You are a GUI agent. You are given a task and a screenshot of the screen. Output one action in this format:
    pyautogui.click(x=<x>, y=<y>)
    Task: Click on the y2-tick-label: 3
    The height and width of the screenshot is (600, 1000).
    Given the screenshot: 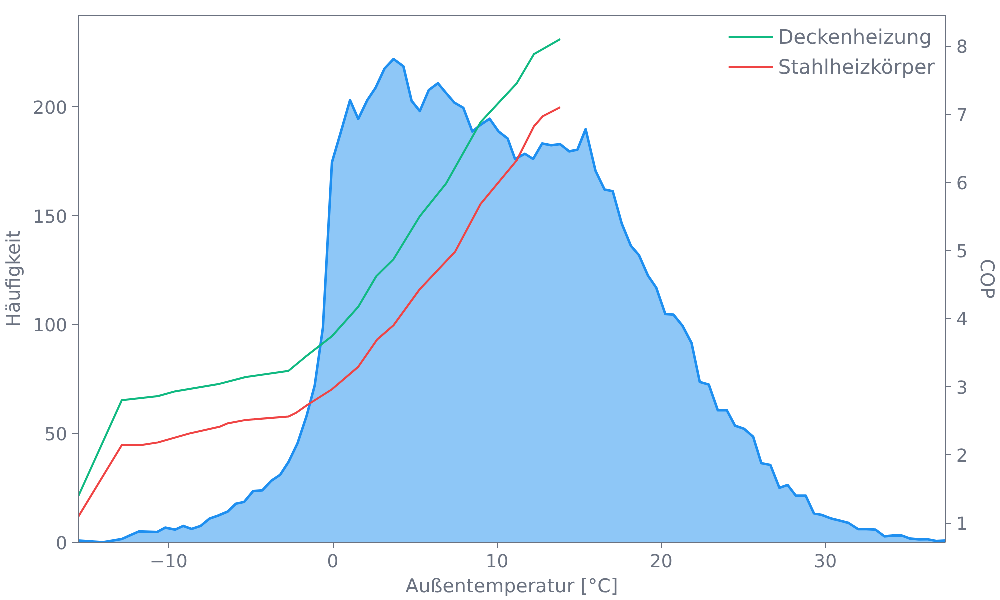 What is the action you would take?
    pyautogui.click(x=962, y=388)
    